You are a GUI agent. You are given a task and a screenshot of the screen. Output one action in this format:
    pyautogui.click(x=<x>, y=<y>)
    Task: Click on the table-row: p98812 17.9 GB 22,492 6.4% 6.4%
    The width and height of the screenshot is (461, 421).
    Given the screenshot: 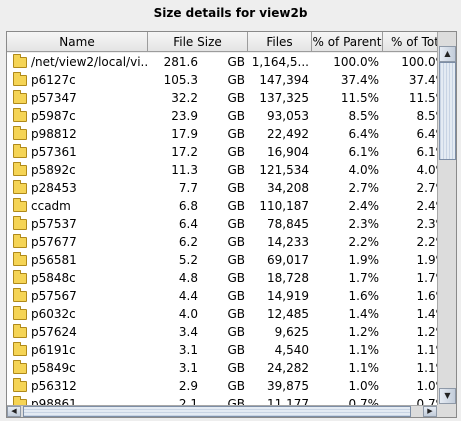 What is the action you would take?
    pyautogui.click(x=222, y=134)
    